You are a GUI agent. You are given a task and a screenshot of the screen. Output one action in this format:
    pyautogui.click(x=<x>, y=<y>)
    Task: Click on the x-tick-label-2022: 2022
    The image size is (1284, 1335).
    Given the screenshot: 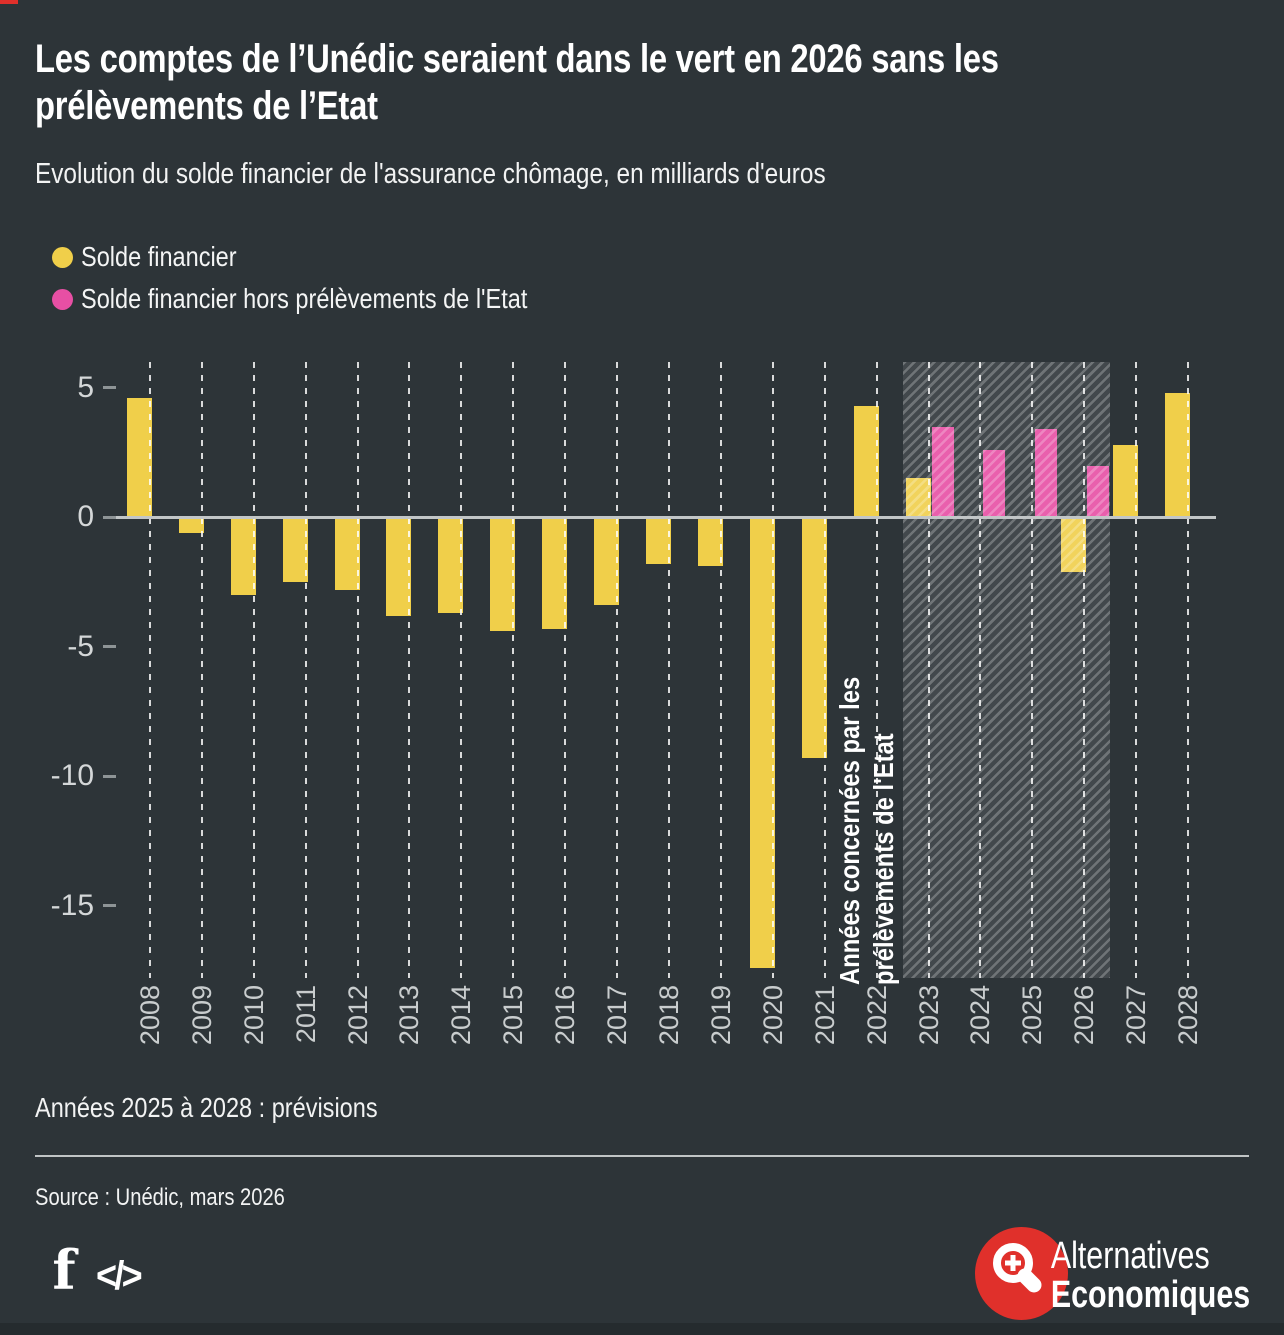 What is the action you would take?
    pyautogui.click(x=876, y=1015)
    